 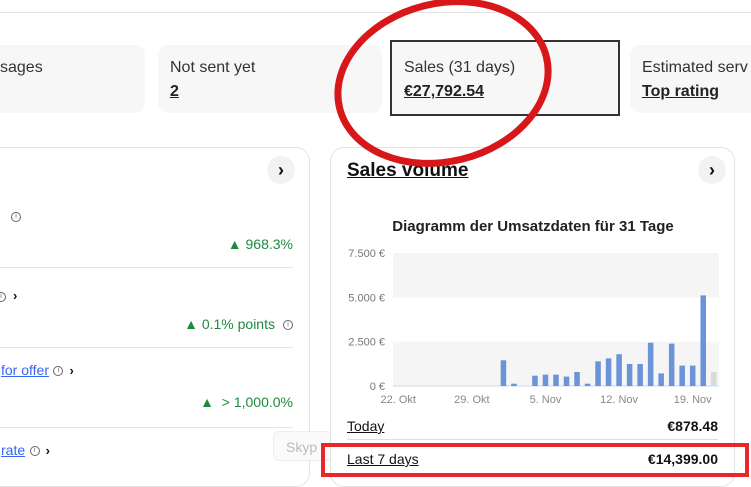 I want to click on card-label: Not sent yet, so click(x=213, y=67).